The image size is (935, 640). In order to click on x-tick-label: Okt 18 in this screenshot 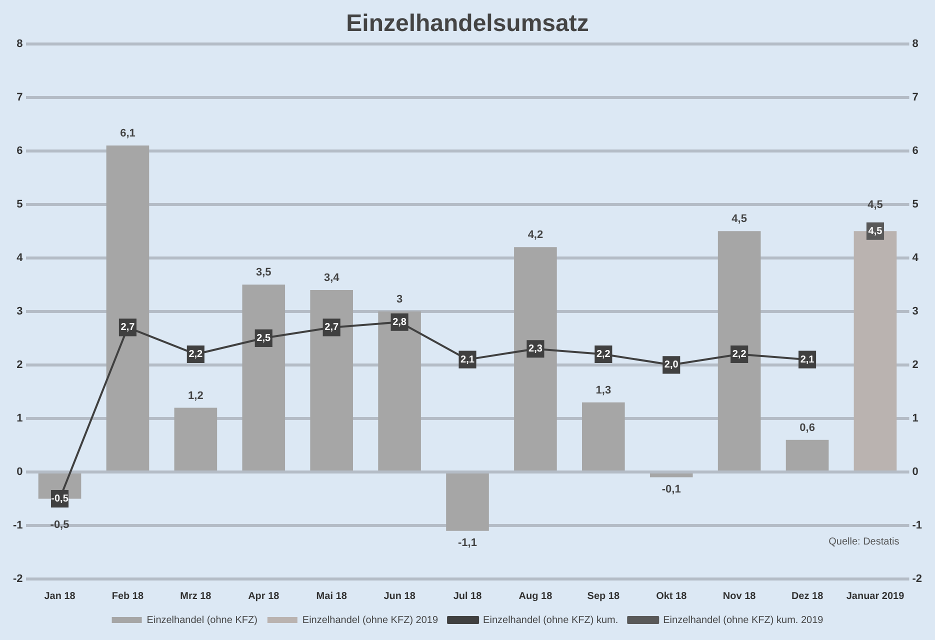, I will do `click(672, 596)`.